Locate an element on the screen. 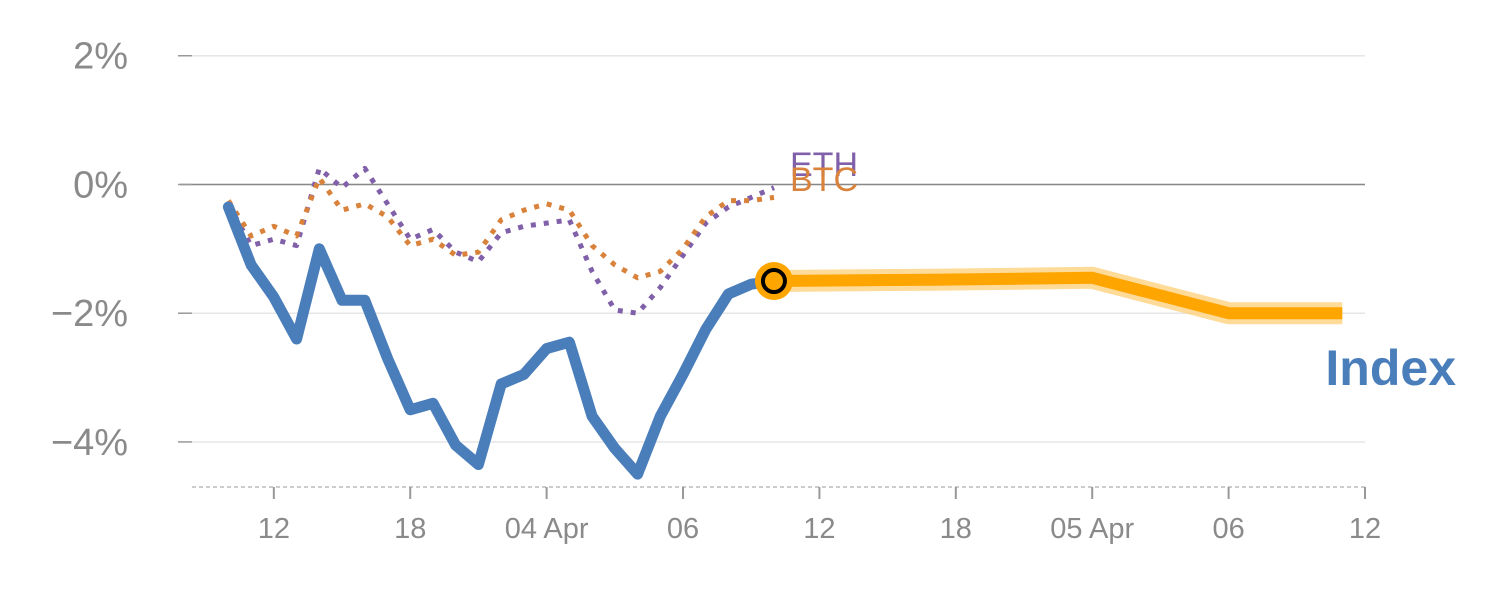 The width and height of the screenshot is (1500, 600). xtick-label-7: 06 is located at coordinates (1228, 529).